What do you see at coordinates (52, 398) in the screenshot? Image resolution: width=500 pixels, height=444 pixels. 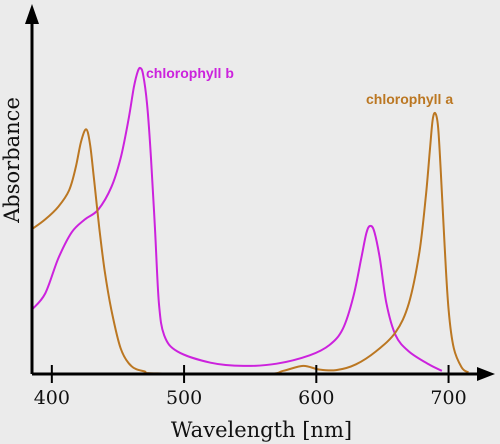 I see `x-tick-label-400: 400` at bounding box center [52, 398].